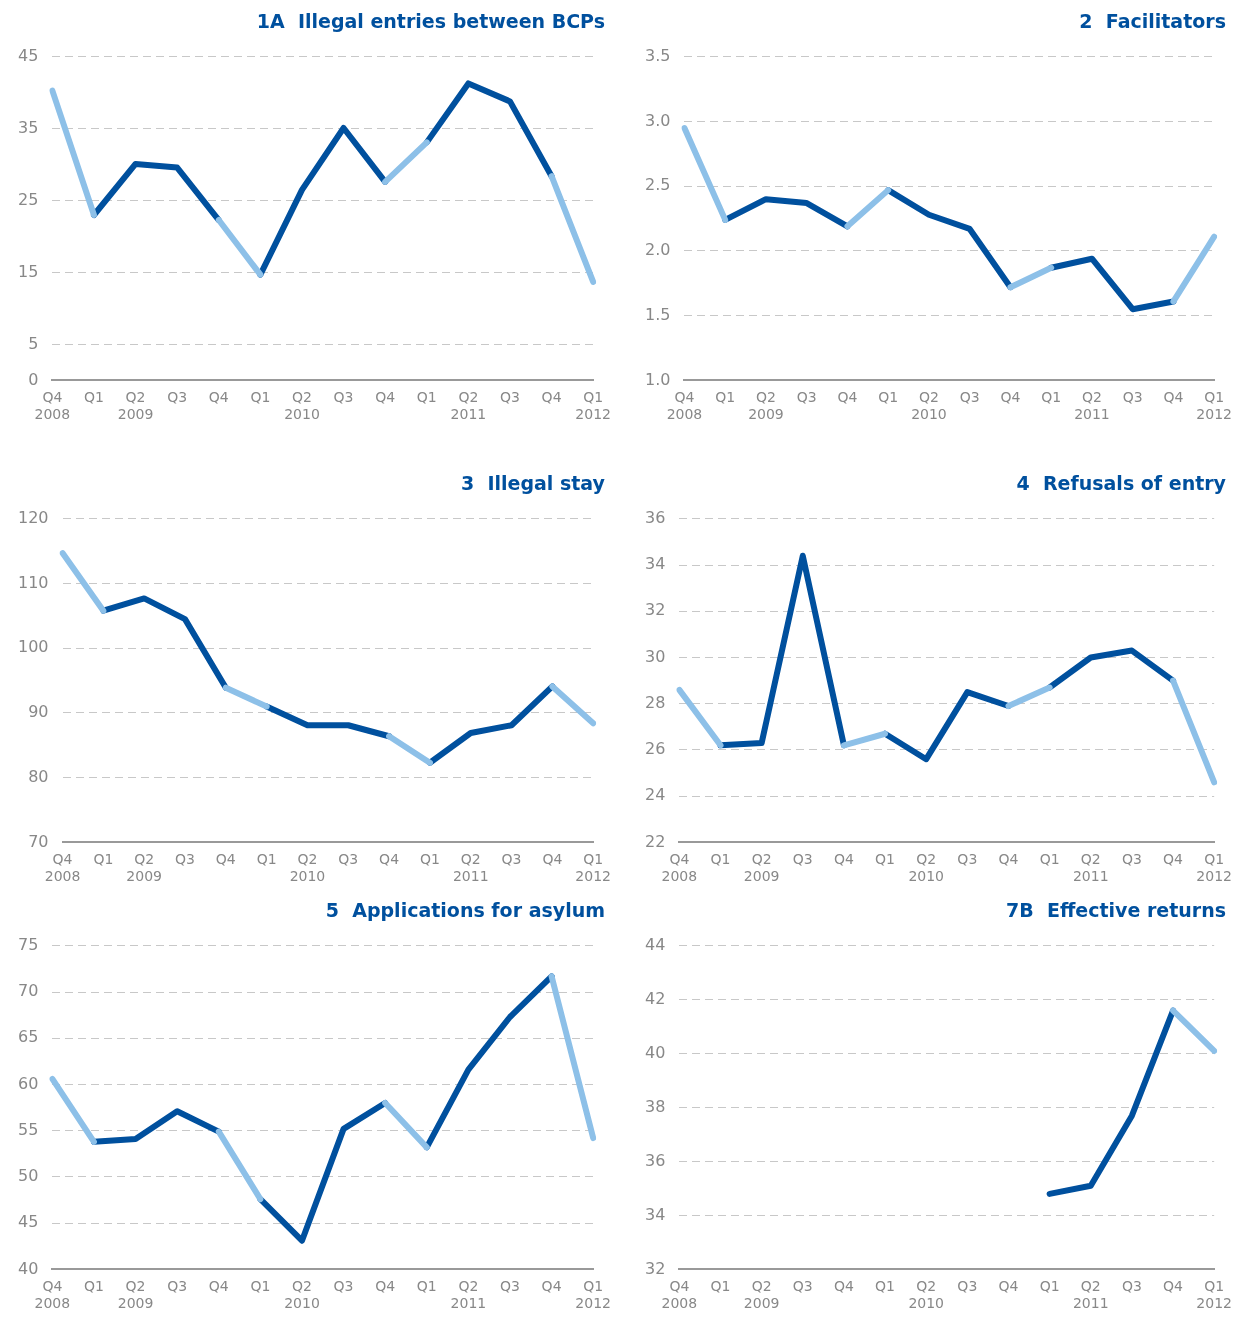 This screenshot has width=1242, height=1333. Describe the element at coordinates (38, 841) in the screenshot. I see `y-tick-label: 70` at that location.